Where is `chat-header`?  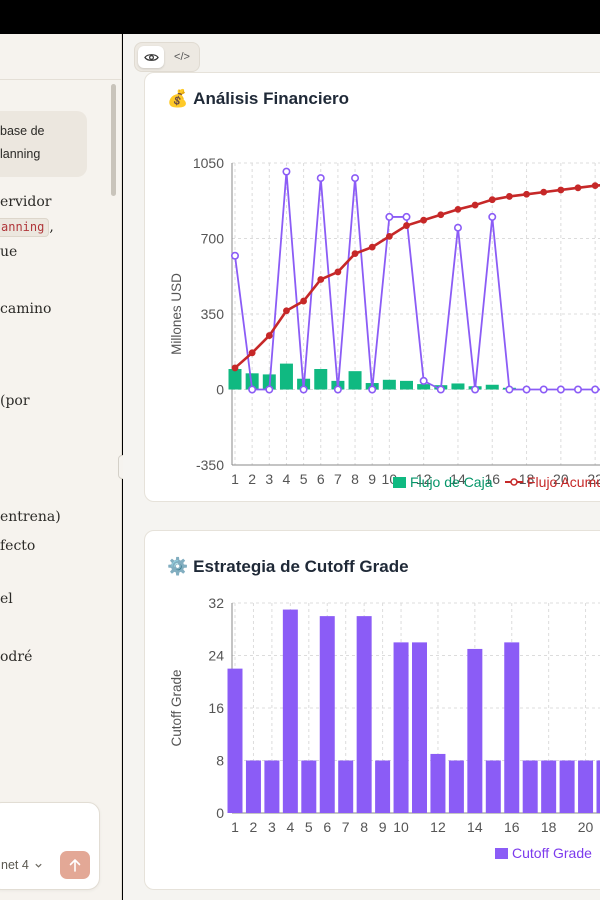
chat-header is located at coordinates (60, 57).